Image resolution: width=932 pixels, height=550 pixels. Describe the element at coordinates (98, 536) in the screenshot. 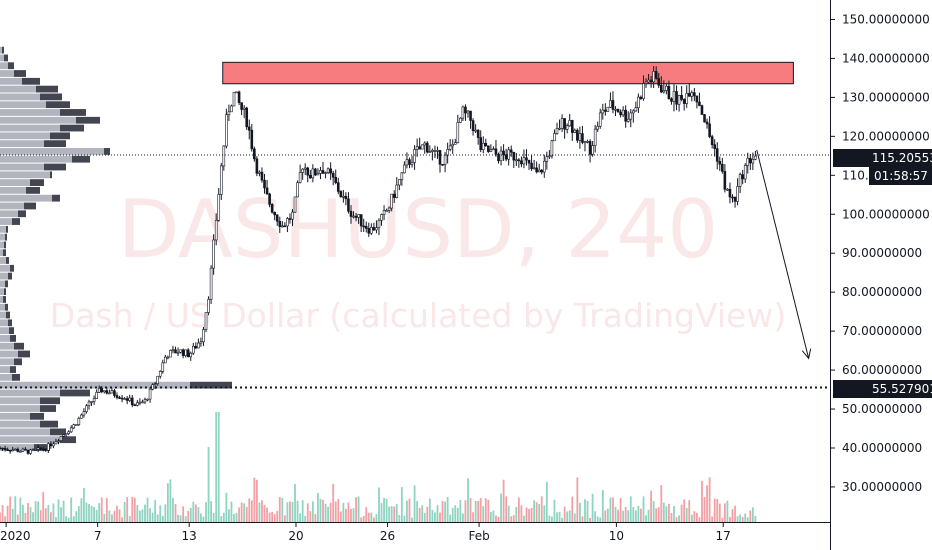

I see `x-tick-label: 7` at that location.